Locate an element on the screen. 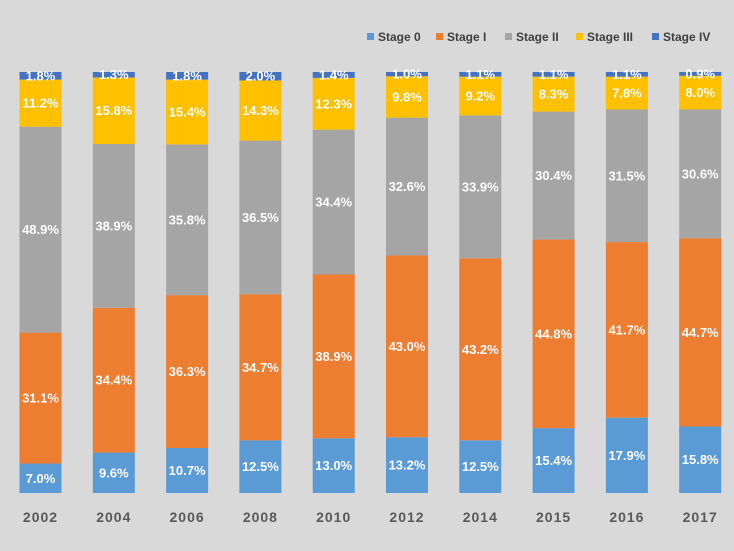 This screenshot has width=734, height=551. bar-segment-stage-i-2004 is located at coordinates (113, 380).